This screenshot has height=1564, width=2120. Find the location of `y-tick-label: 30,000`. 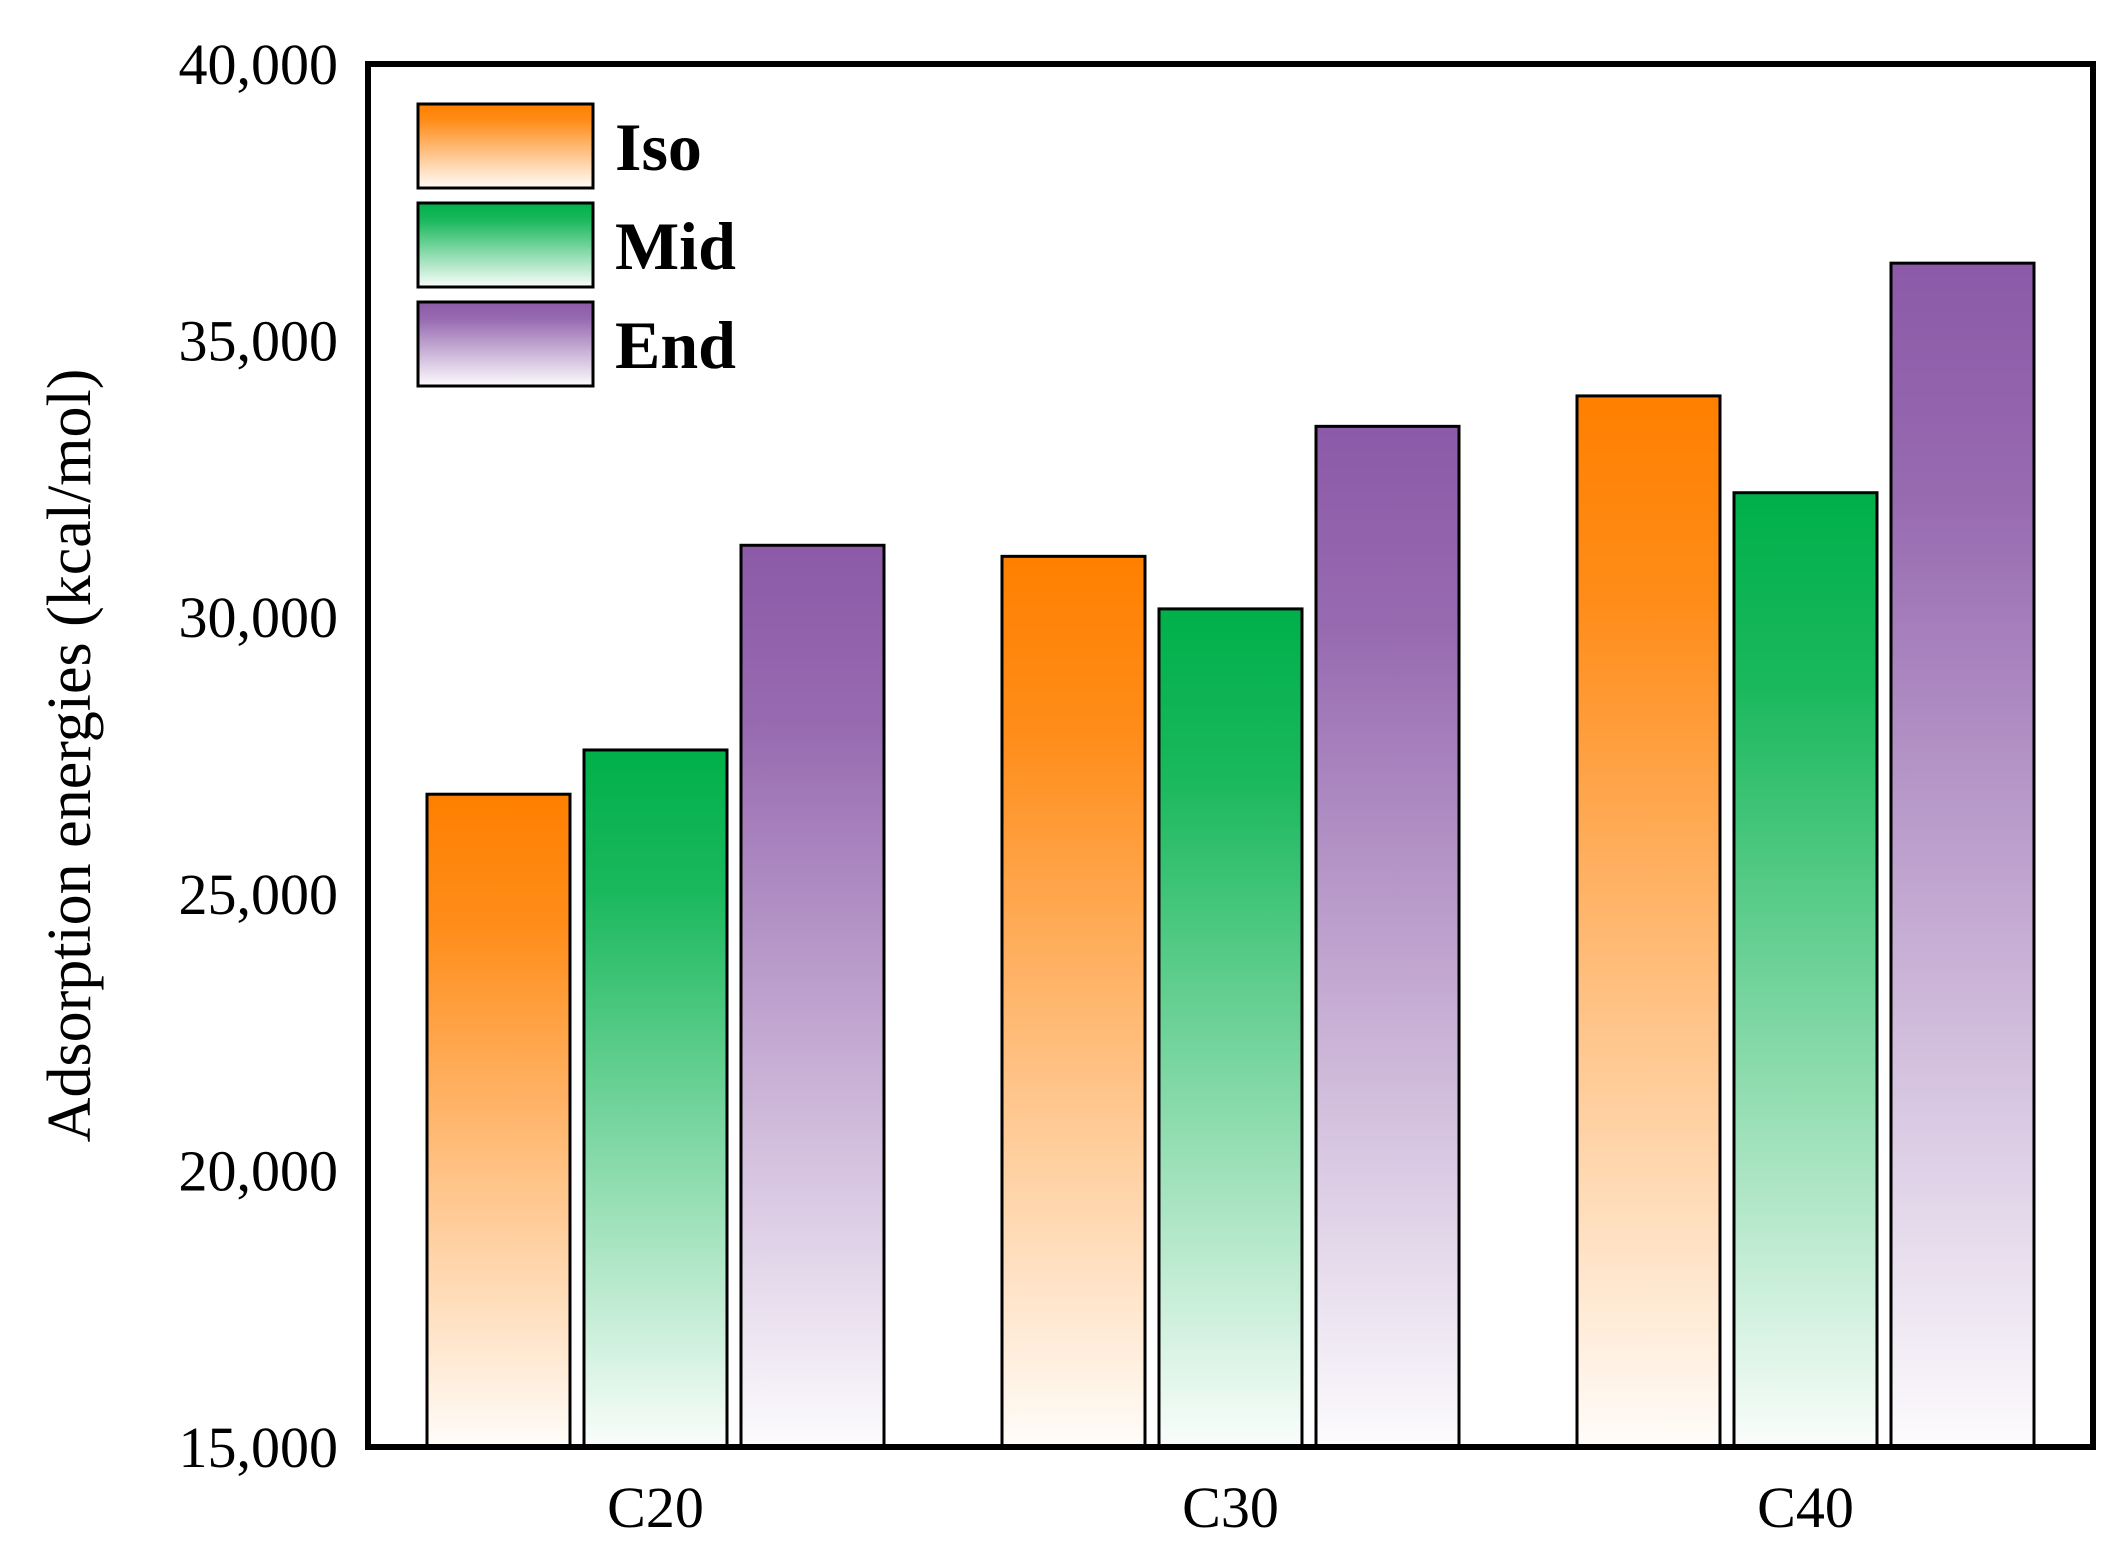

y-tick-label: 30,000 is located at coordinates (259, 617).